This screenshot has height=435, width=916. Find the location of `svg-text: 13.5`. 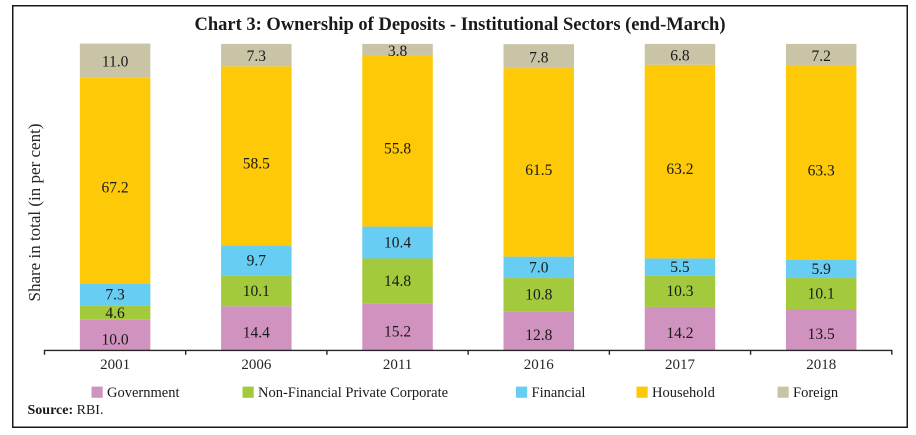

svg-text: 13.5 is located at coordinates (821, 334).